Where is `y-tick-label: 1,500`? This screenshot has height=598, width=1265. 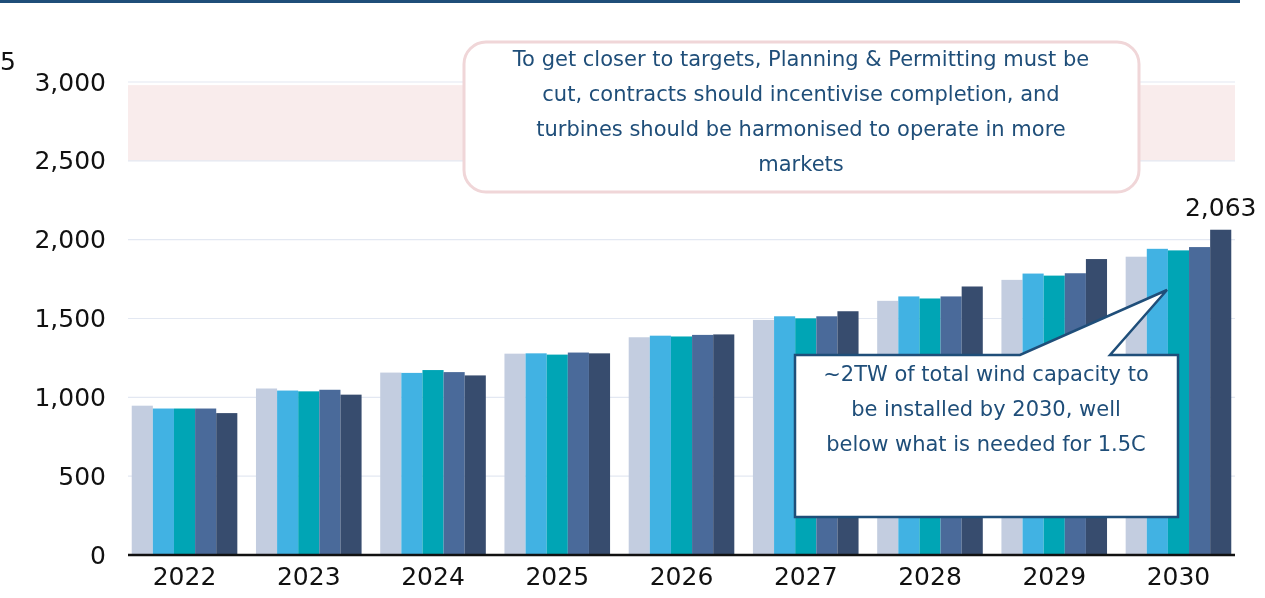
y-tick-label: 1,500 is located at coordinates (70, 318).